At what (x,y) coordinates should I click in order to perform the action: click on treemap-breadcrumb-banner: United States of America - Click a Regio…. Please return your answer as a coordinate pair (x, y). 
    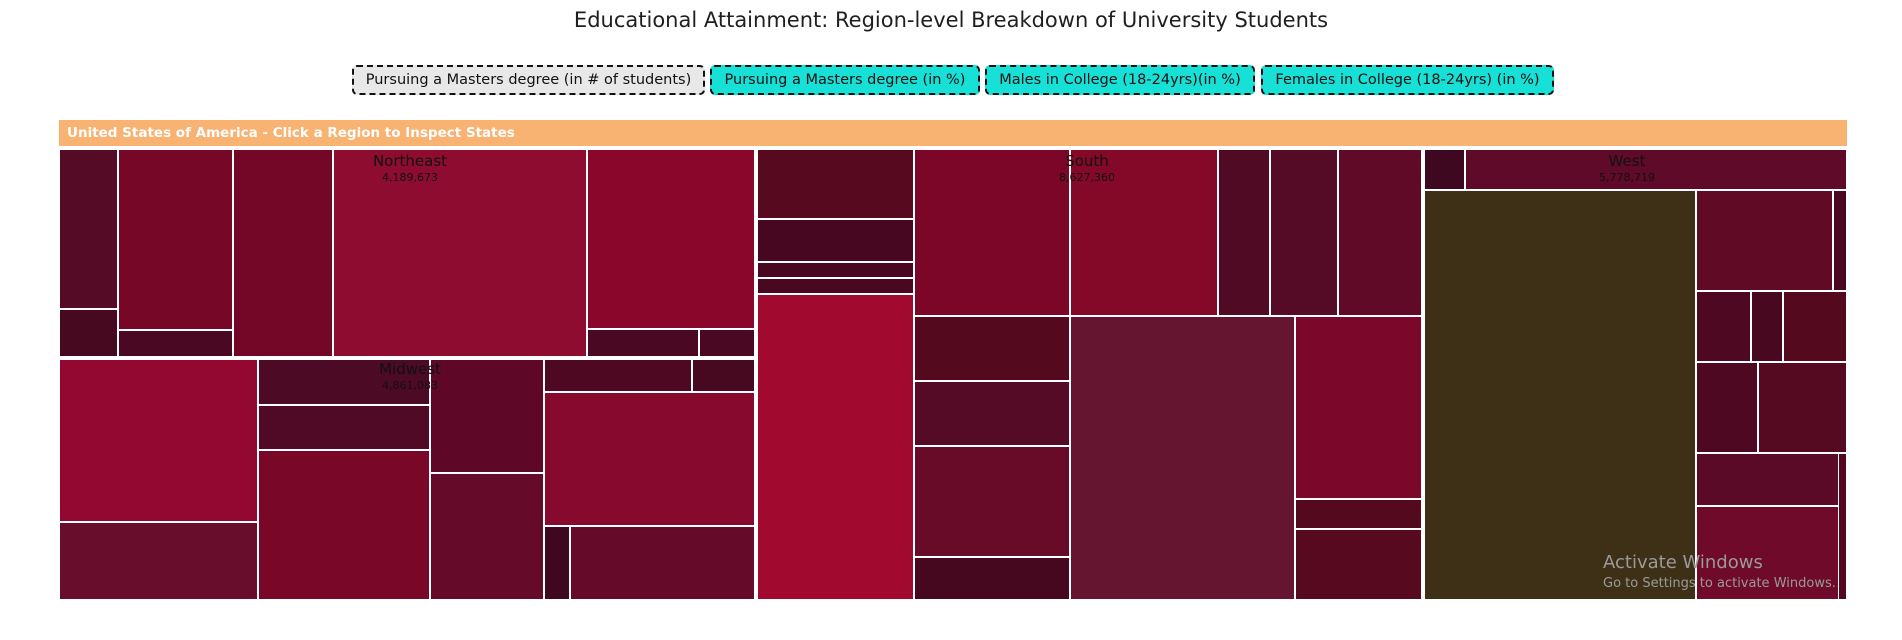
    Looking at the image, I should click on (953, 133).